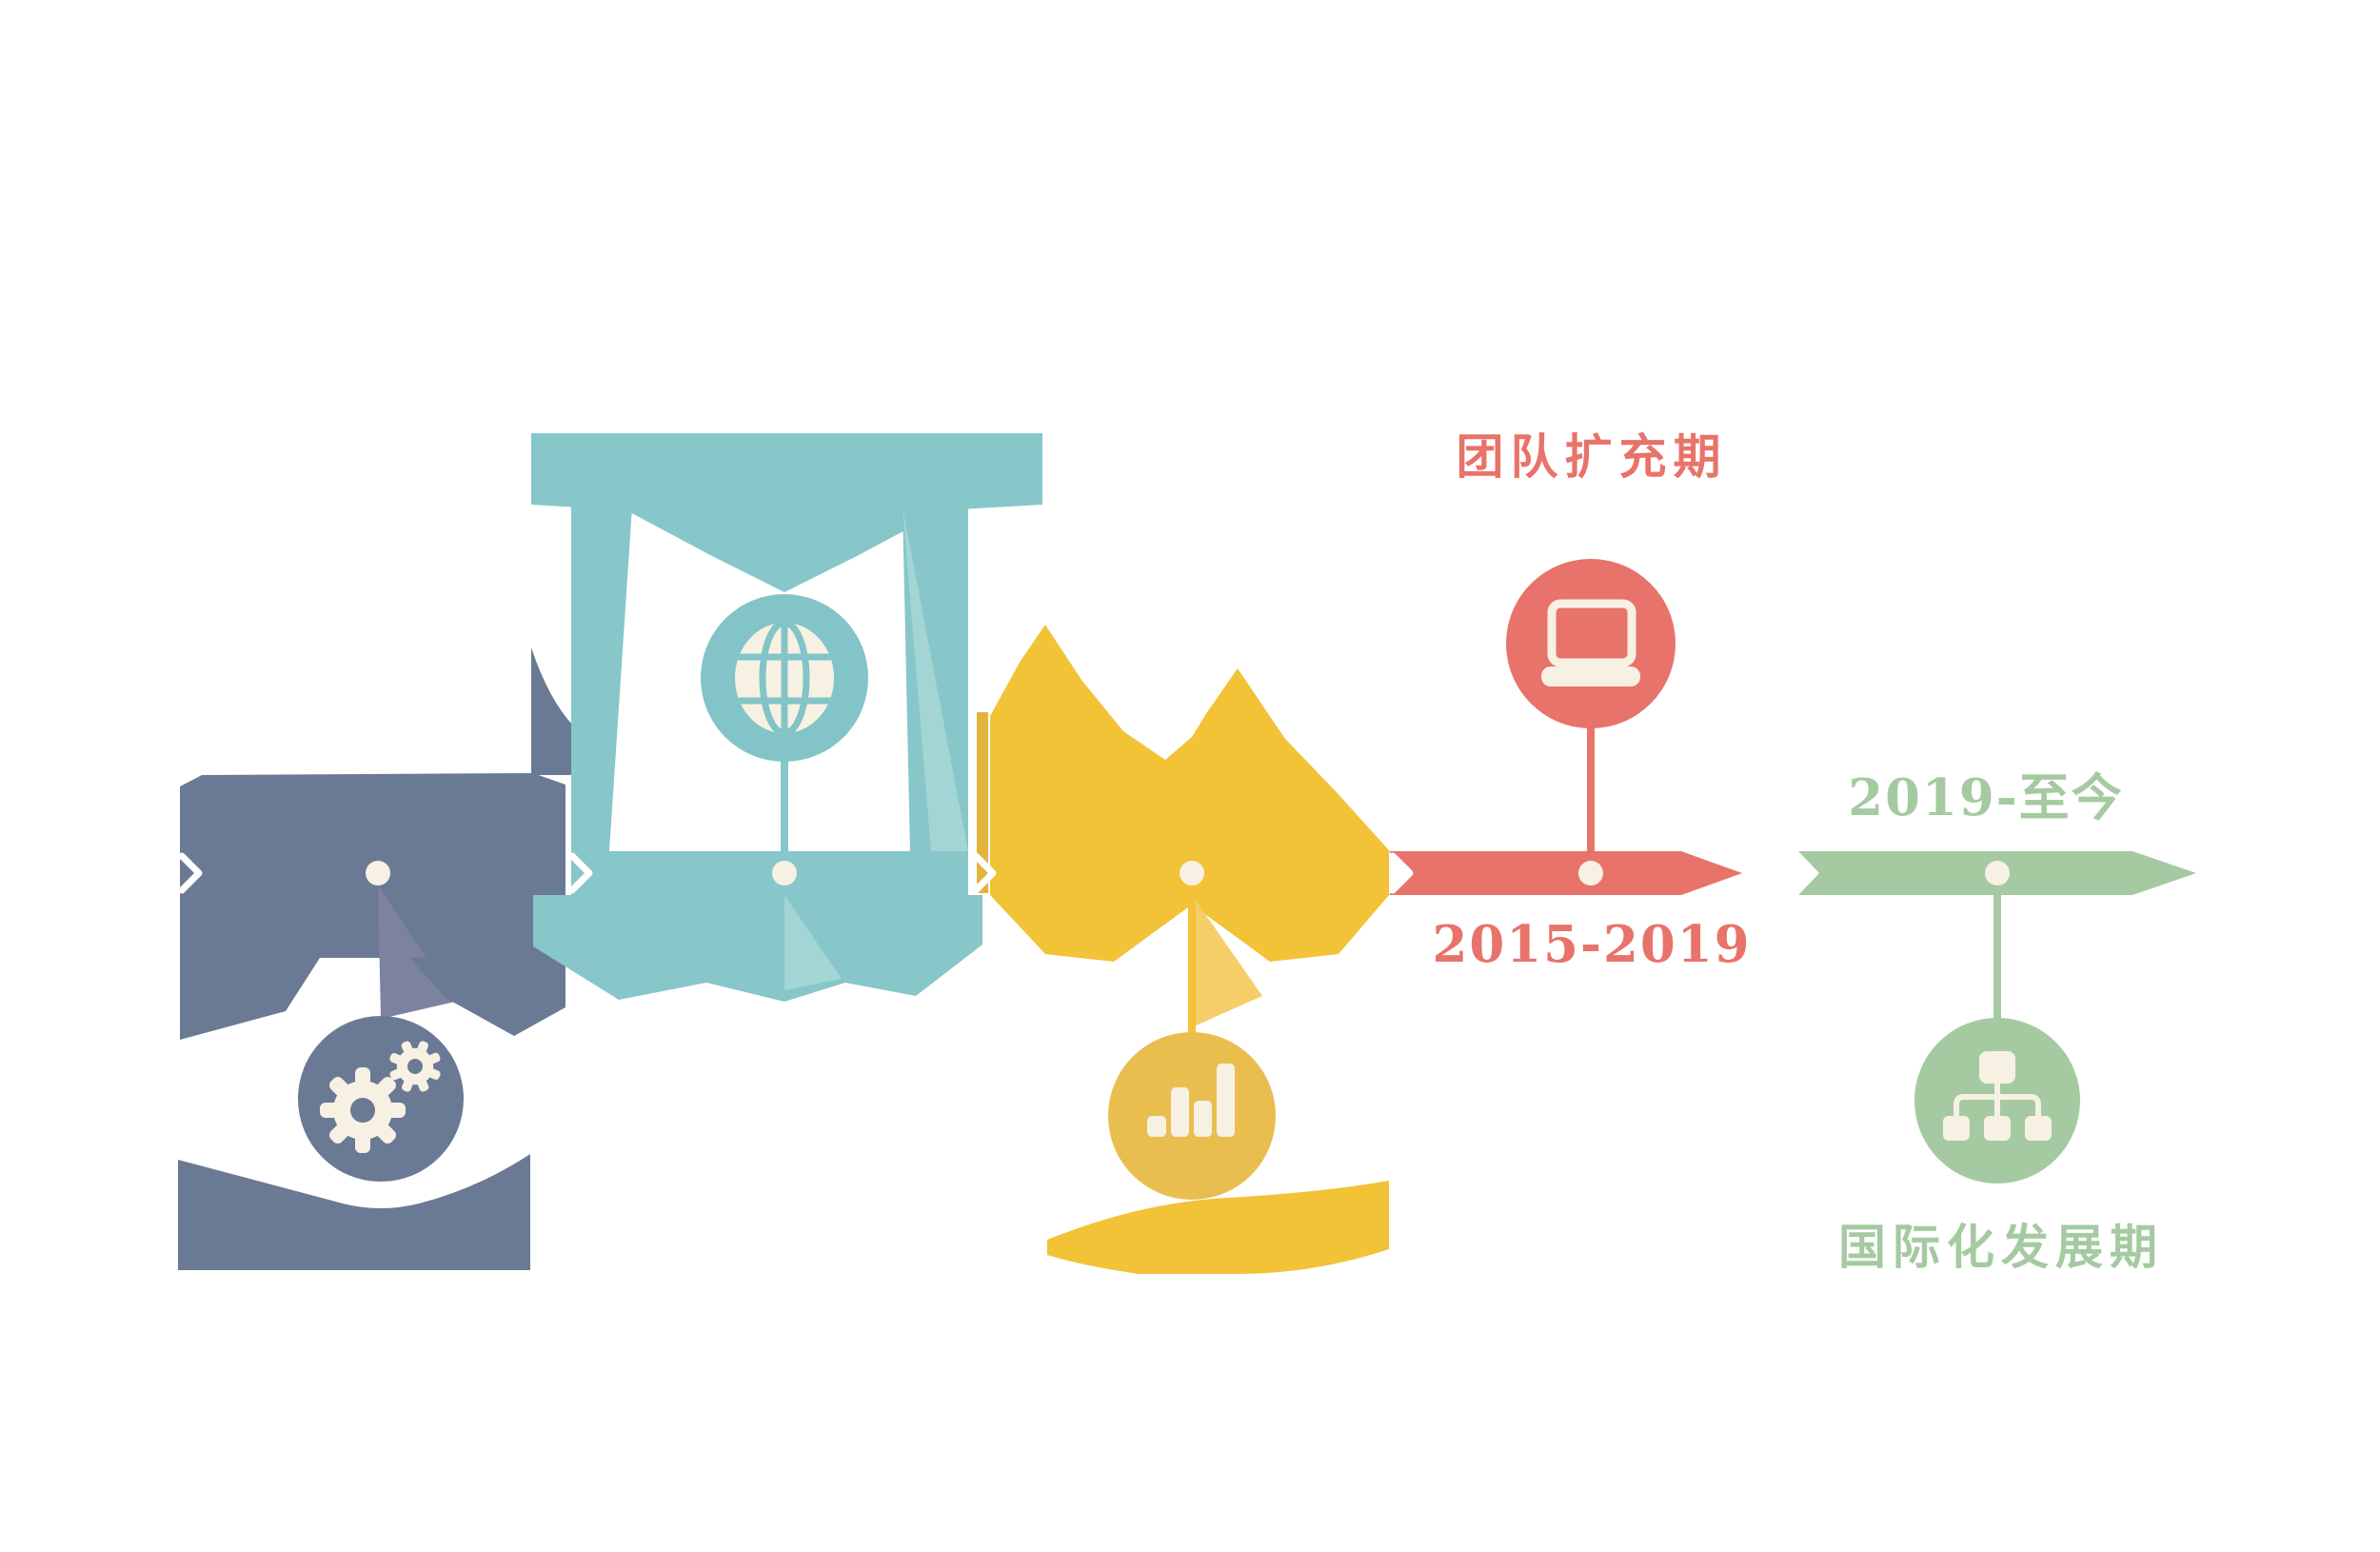 Image resolution: width=2380 pixels, height=1552 pixels. What do you see at coordinates (1592, 457) in the screenshot?
I see `stage4-title-label: 团队扩充期` at bounding box center [1592, 457].